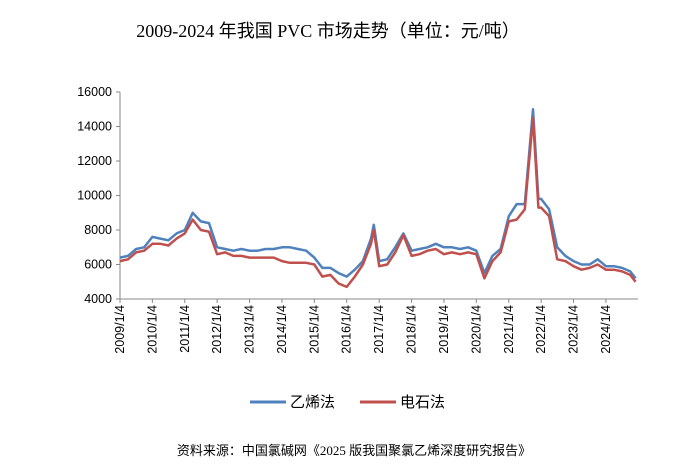 The image size is (675, 469). What do you see at coordinates (250, 329) in the screenshot?
I see `x-tick-label: 2013/1/4` at bounding box center [250, 329].